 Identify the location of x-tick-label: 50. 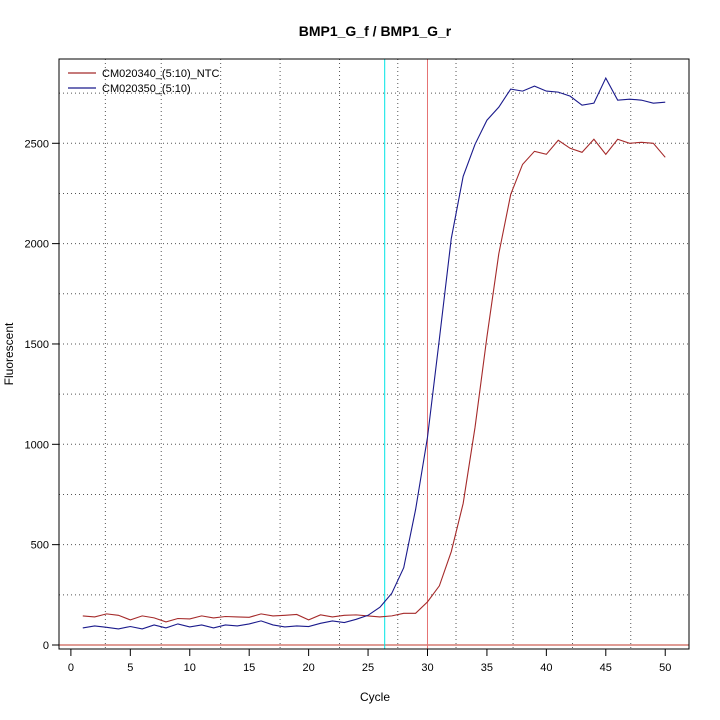
(665, 668).